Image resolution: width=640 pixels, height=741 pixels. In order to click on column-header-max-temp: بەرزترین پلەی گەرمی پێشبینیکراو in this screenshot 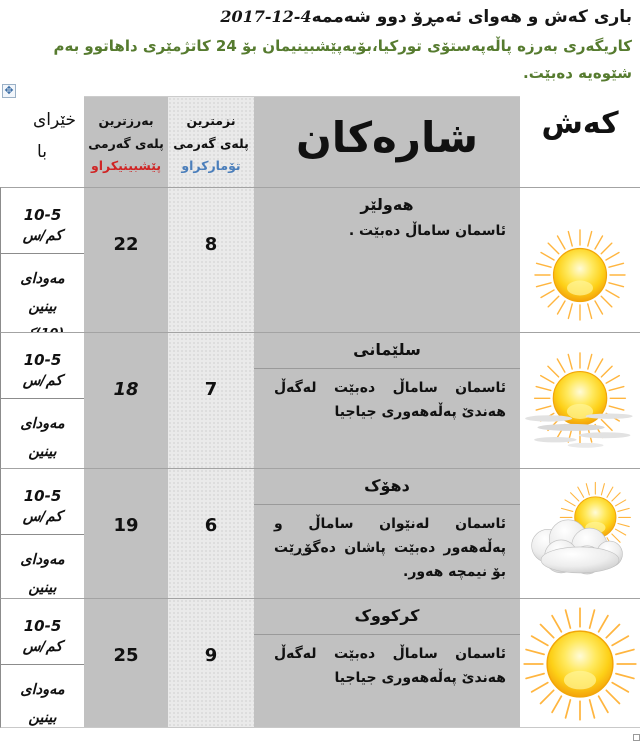, I will do `click(126, 141)`.